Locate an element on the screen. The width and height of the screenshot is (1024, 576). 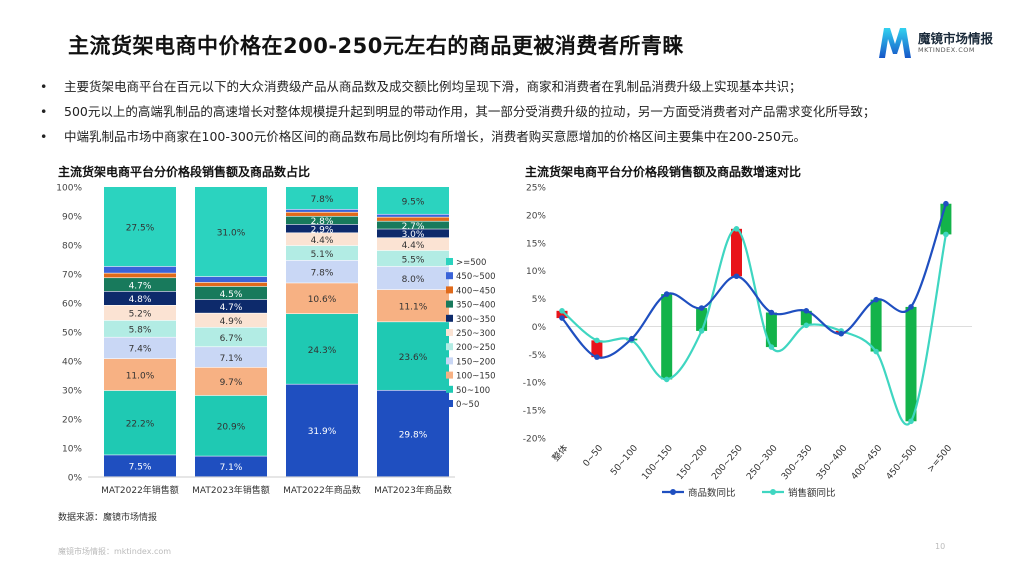
data-label: 10.6% is located at coordinates (322, 300).